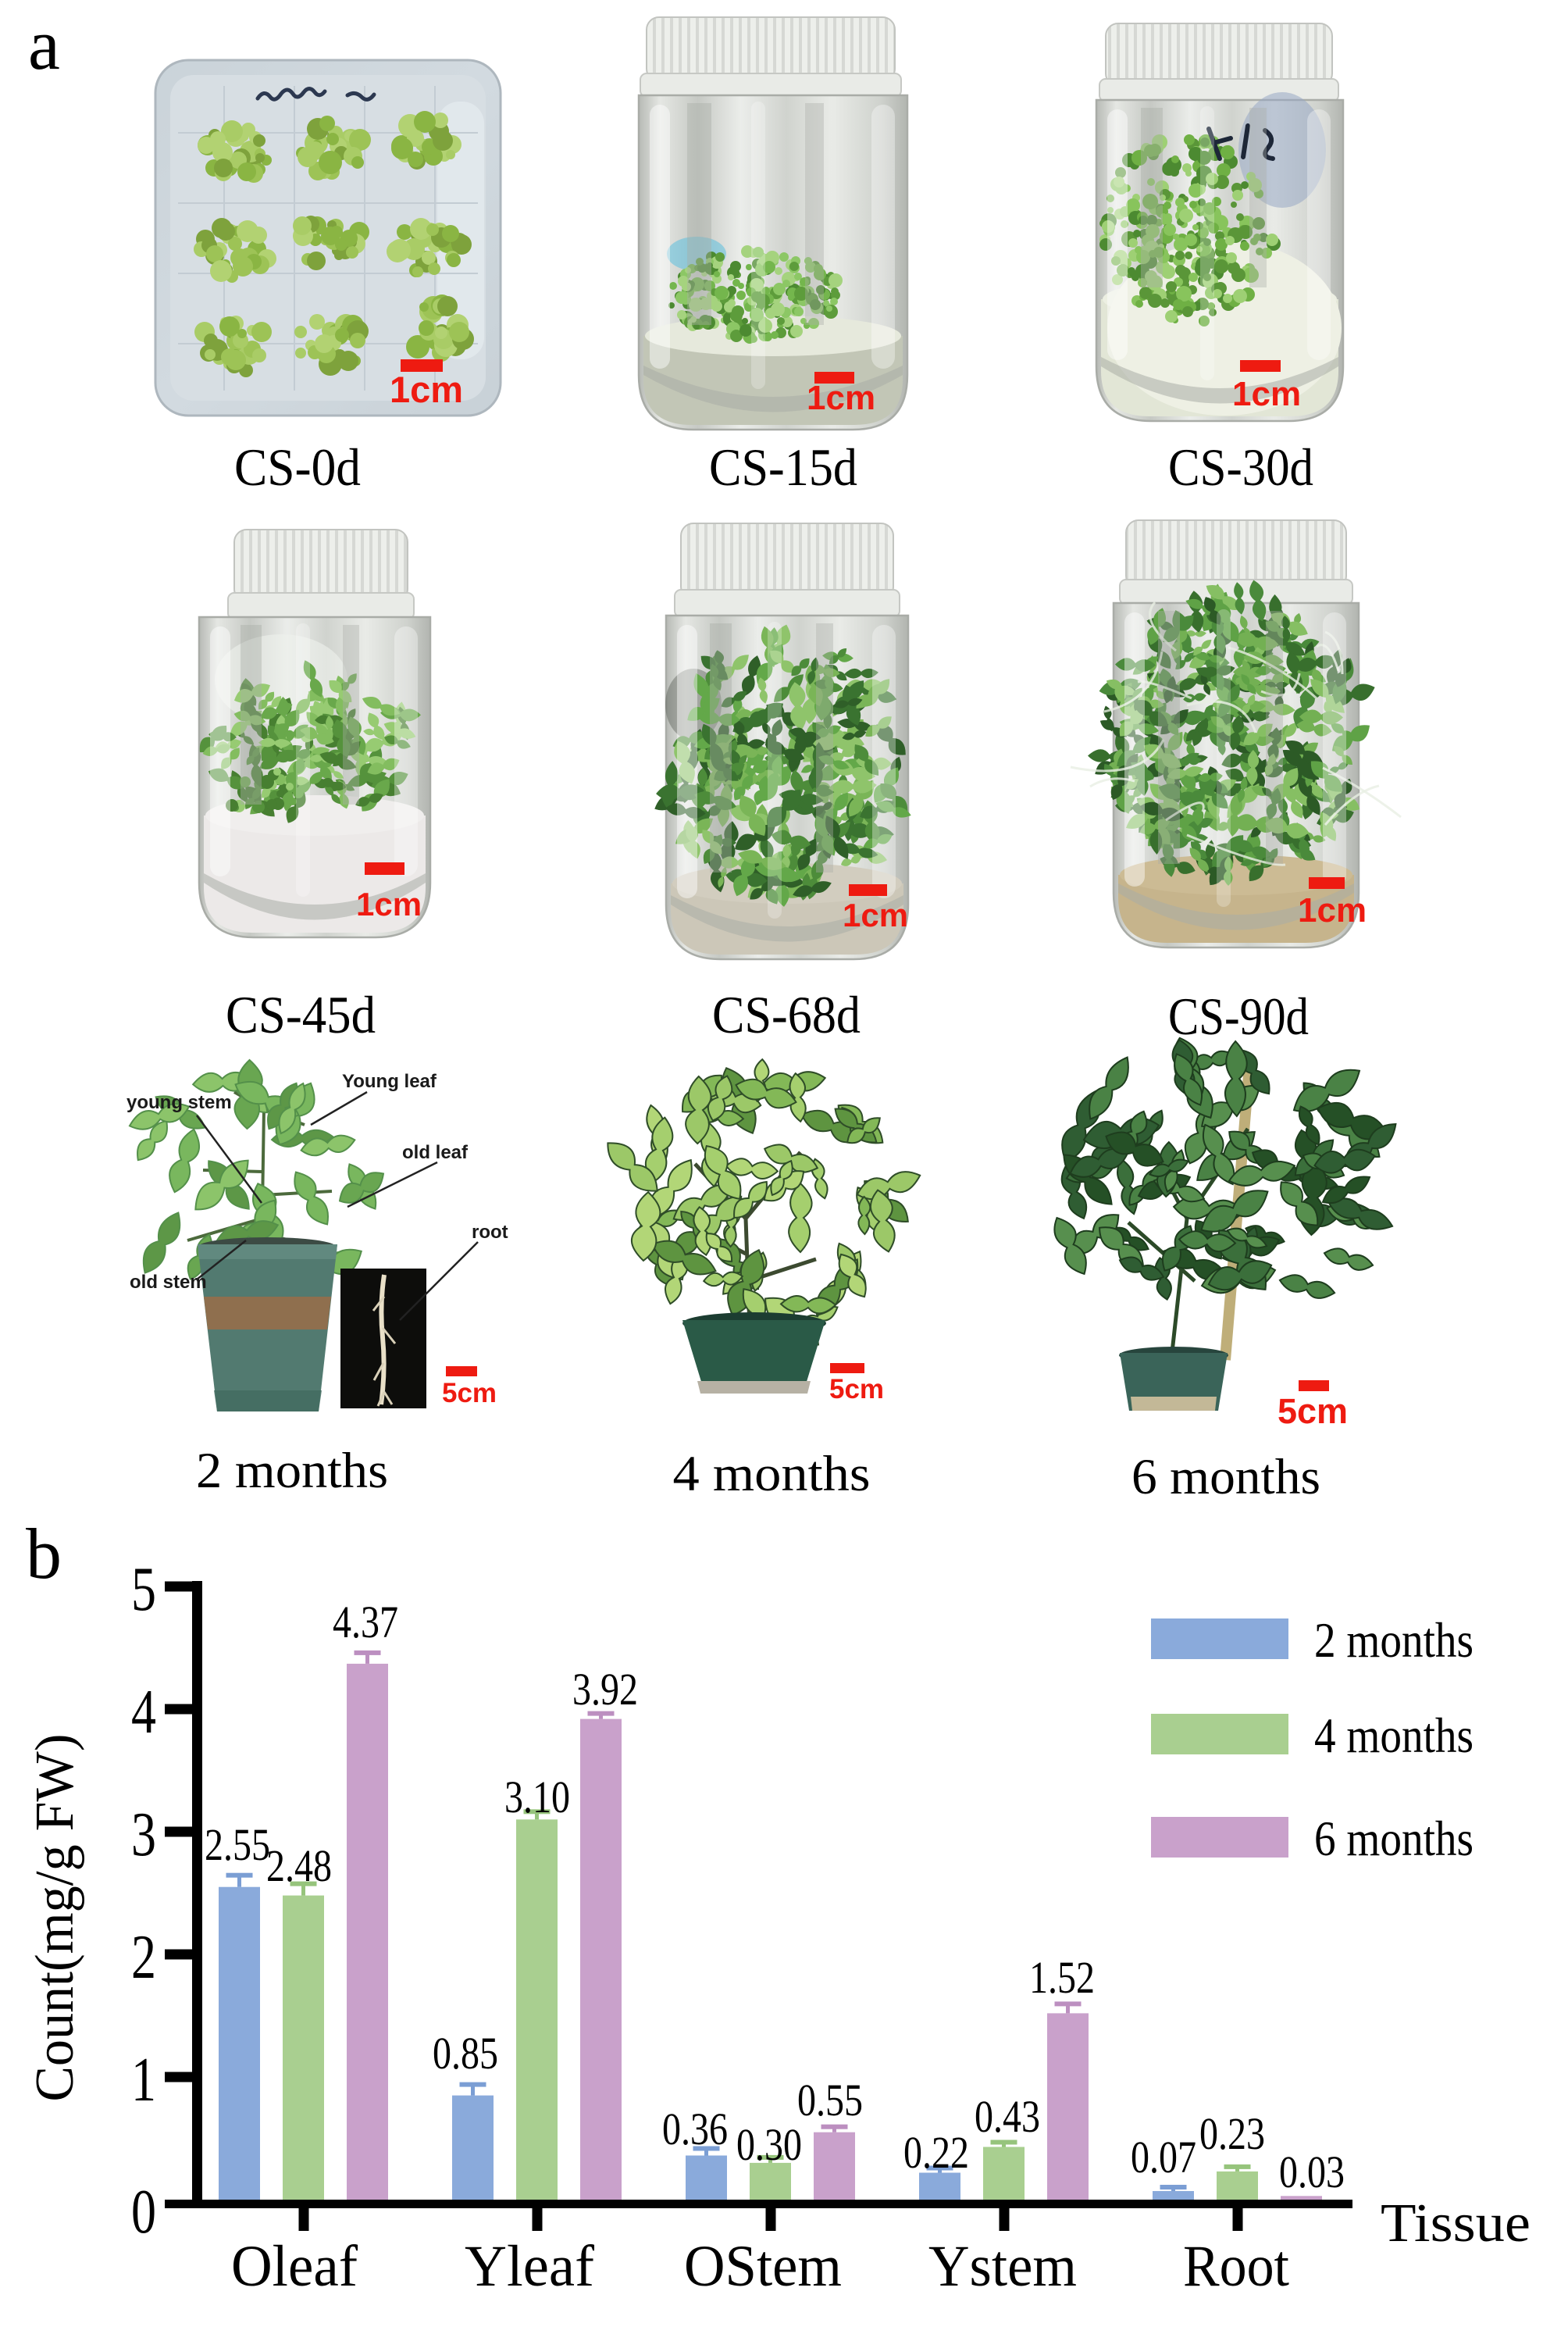  I want to click on svg-text: CS-15d, so click(783, 467).